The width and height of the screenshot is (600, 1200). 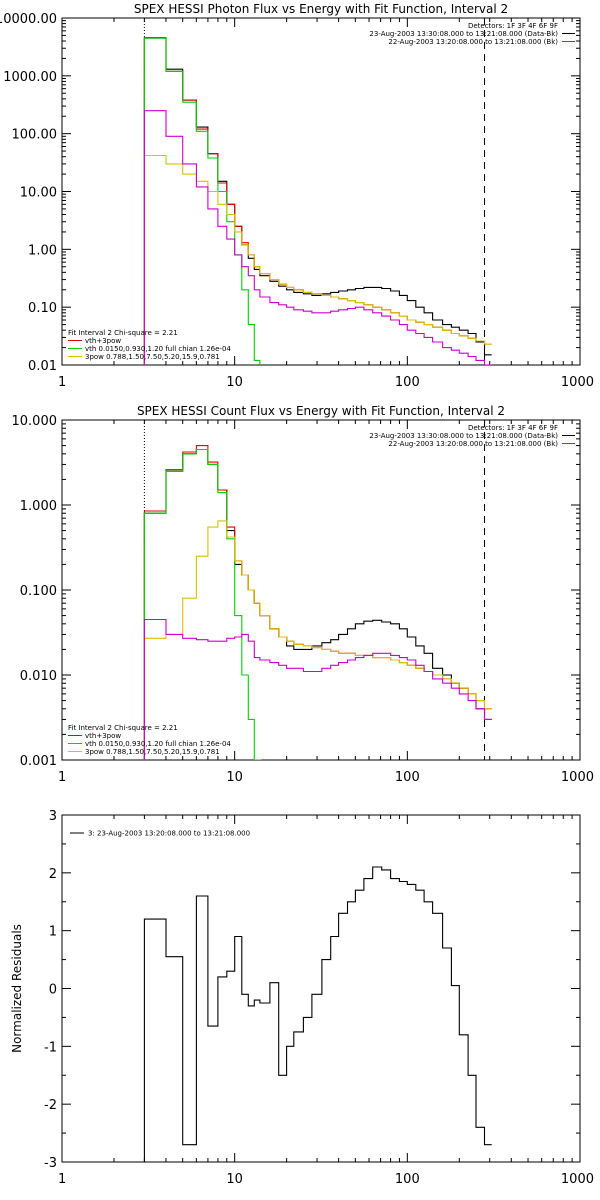 I want to click on y-tick-label: 0.001, so click(x=38, y=761).